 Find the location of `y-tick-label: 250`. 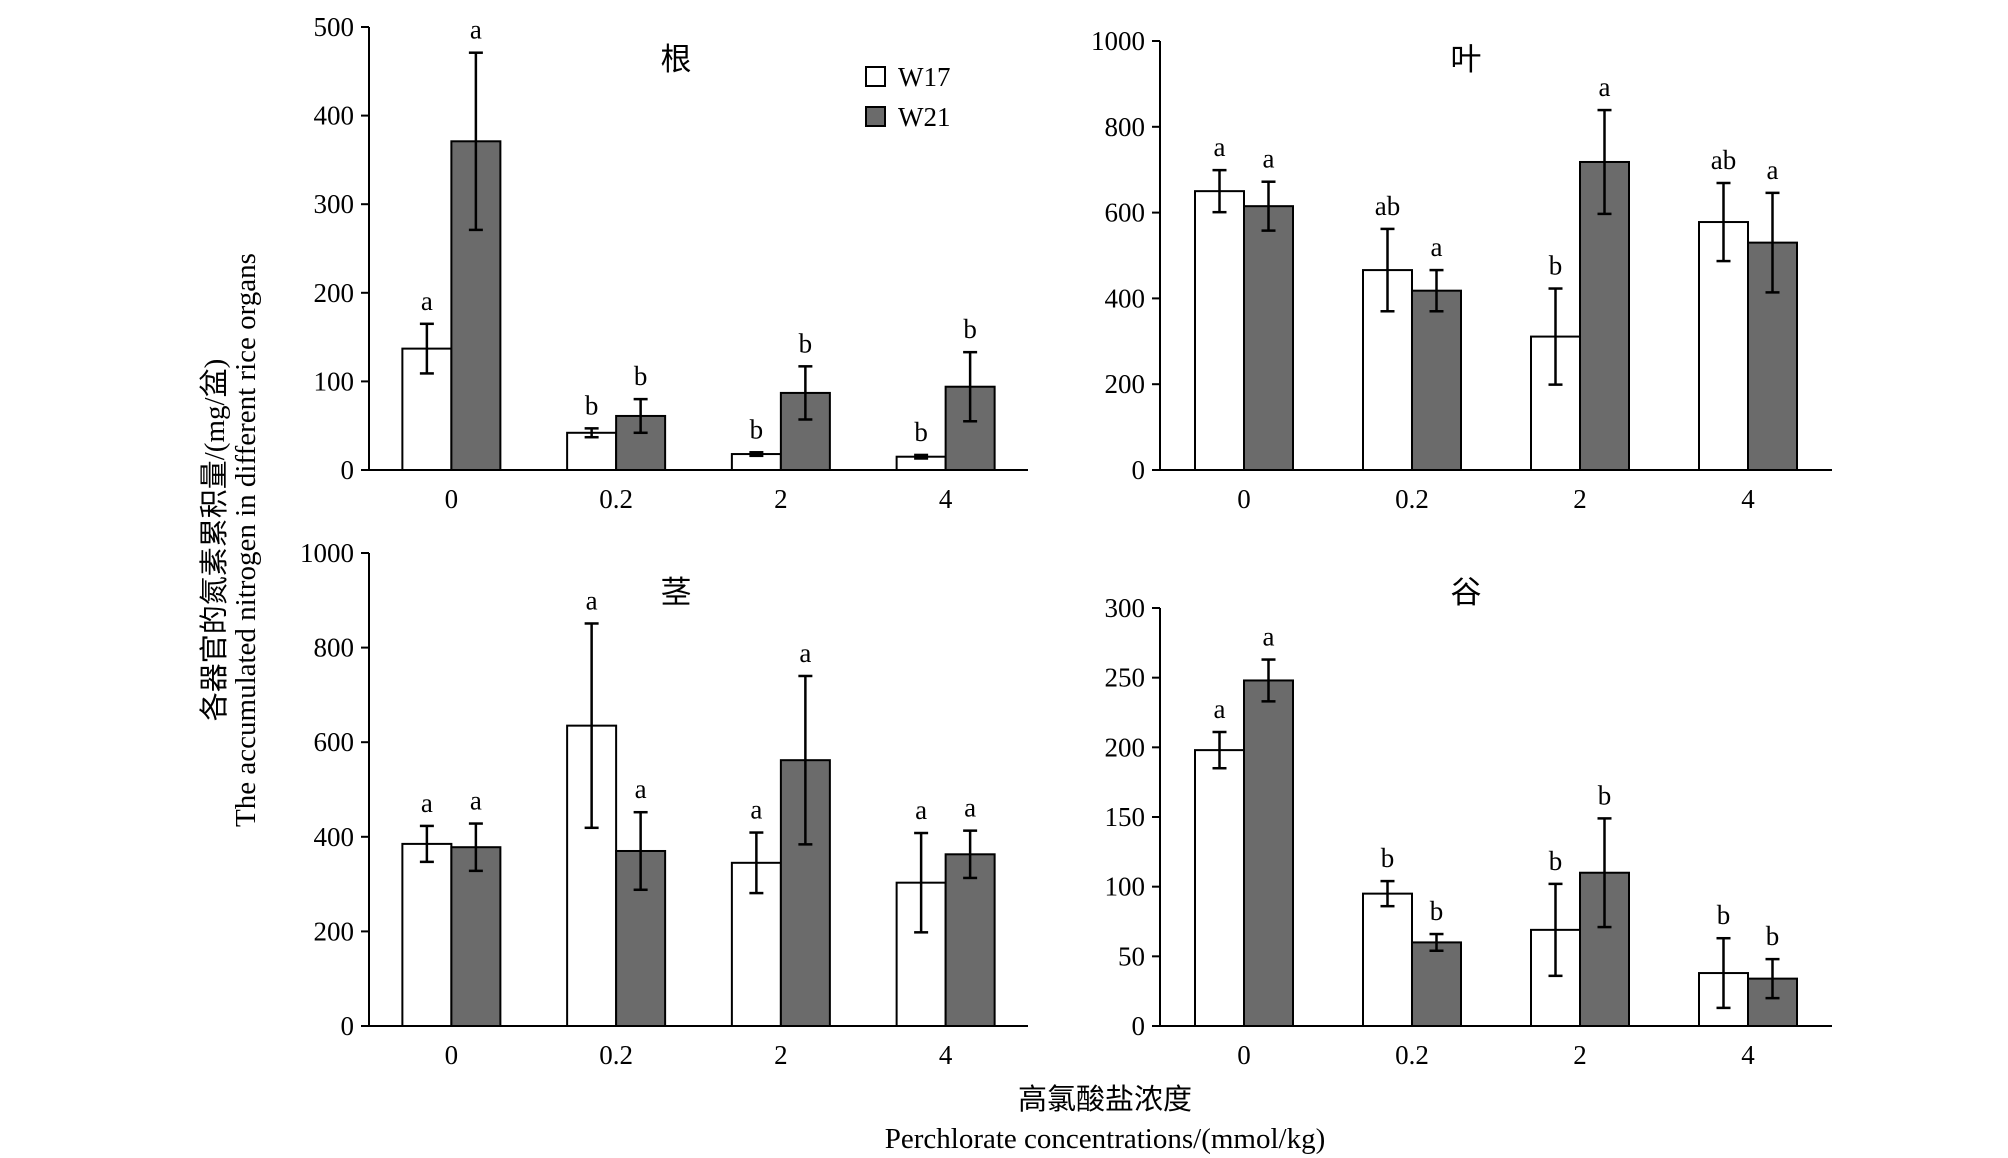

y-tick-label: 250 is located at coordinates (1125, 678).